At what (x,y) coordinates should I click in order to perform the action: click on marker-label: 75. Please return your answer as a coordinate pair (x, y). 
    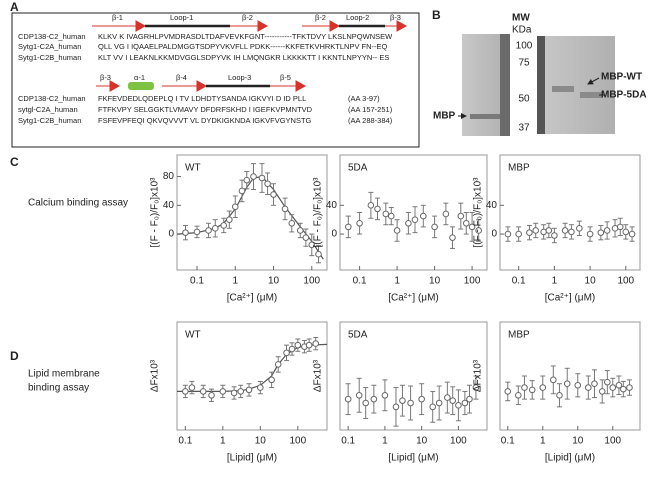
    Looking at the image, I should click on (524, 63).